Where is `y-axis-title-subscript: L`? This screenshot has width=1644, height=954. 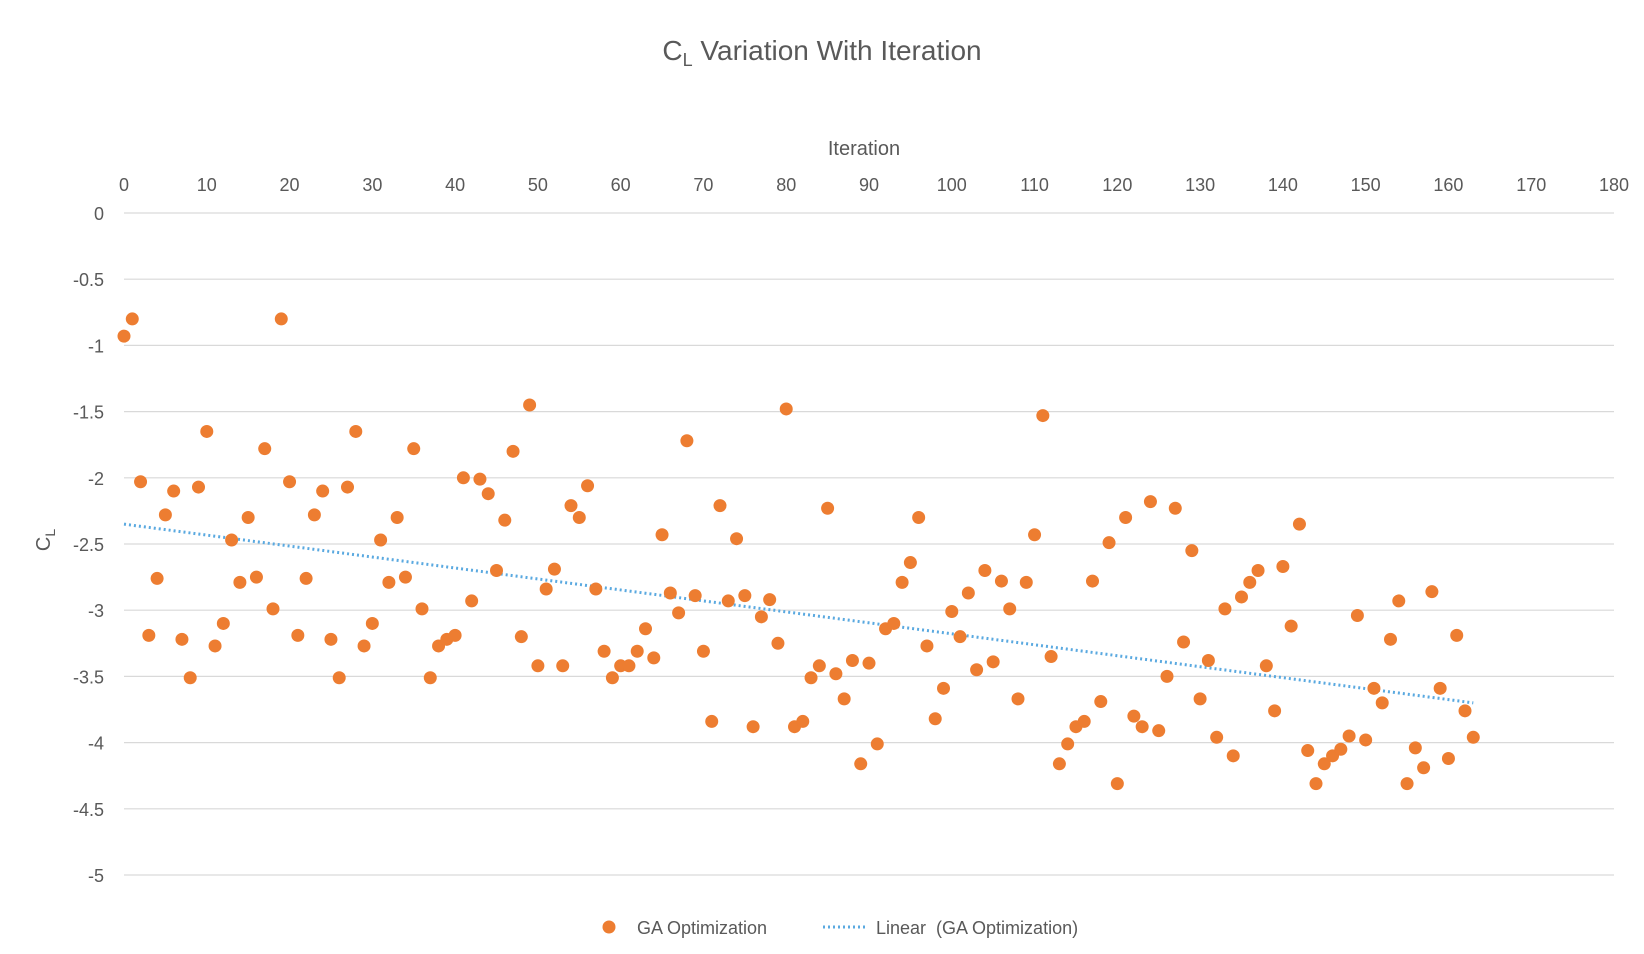
y-axis-title-subscript: L is located at coordinates (50, 533).